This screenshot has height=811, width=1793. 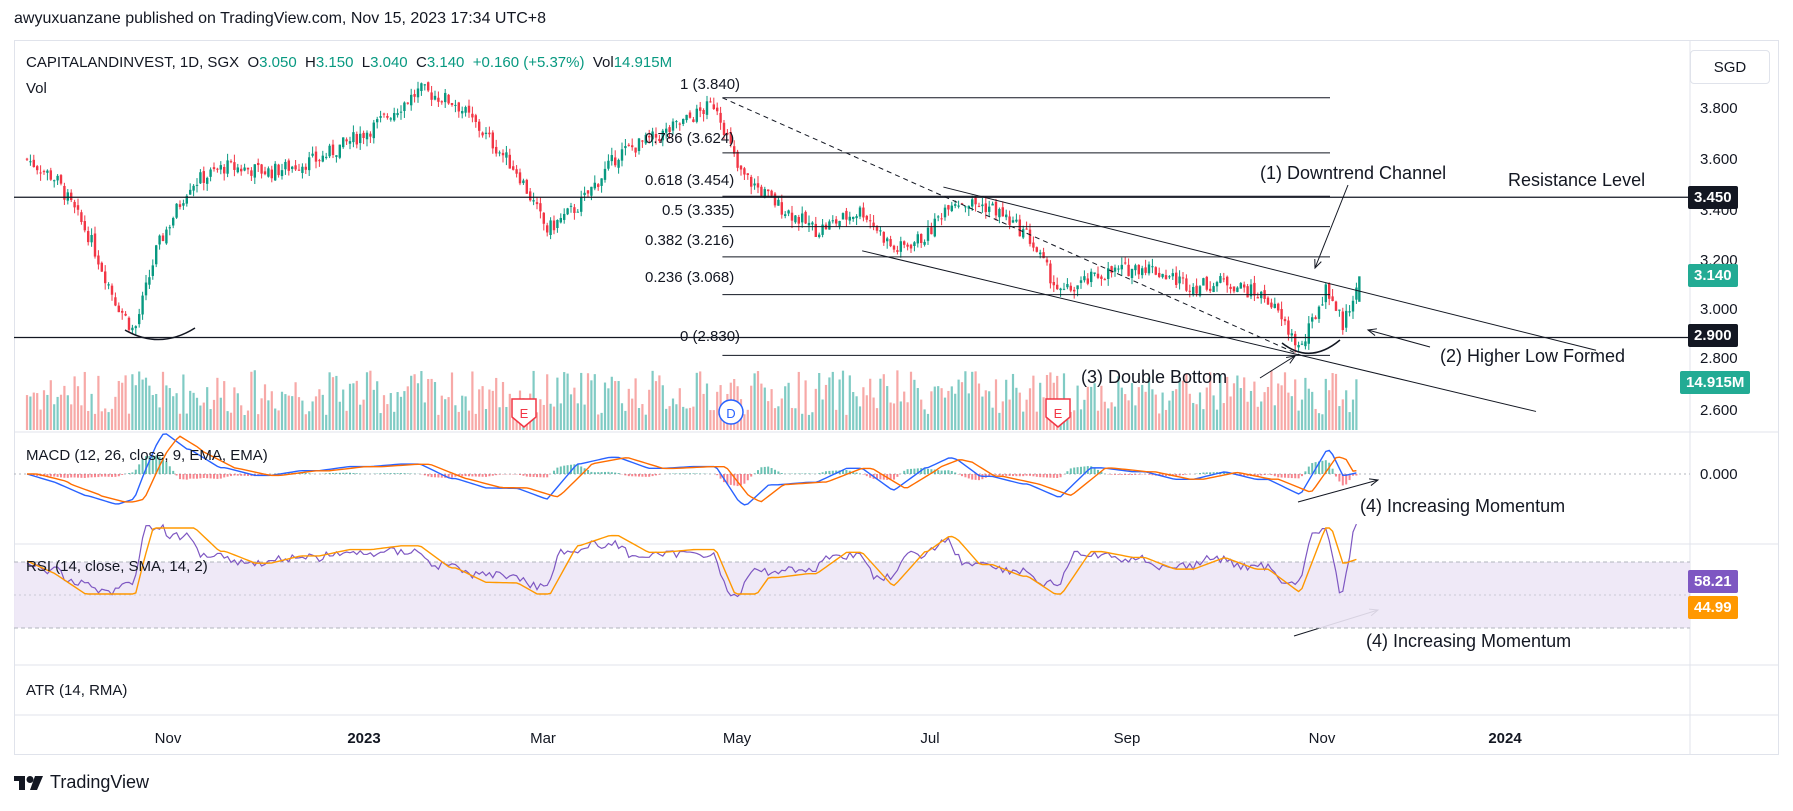 What do you see at coordinates (1713, 335) in the screenshot?
I see `support-price-tag: 2.900` at bounding box center [1713, 335].